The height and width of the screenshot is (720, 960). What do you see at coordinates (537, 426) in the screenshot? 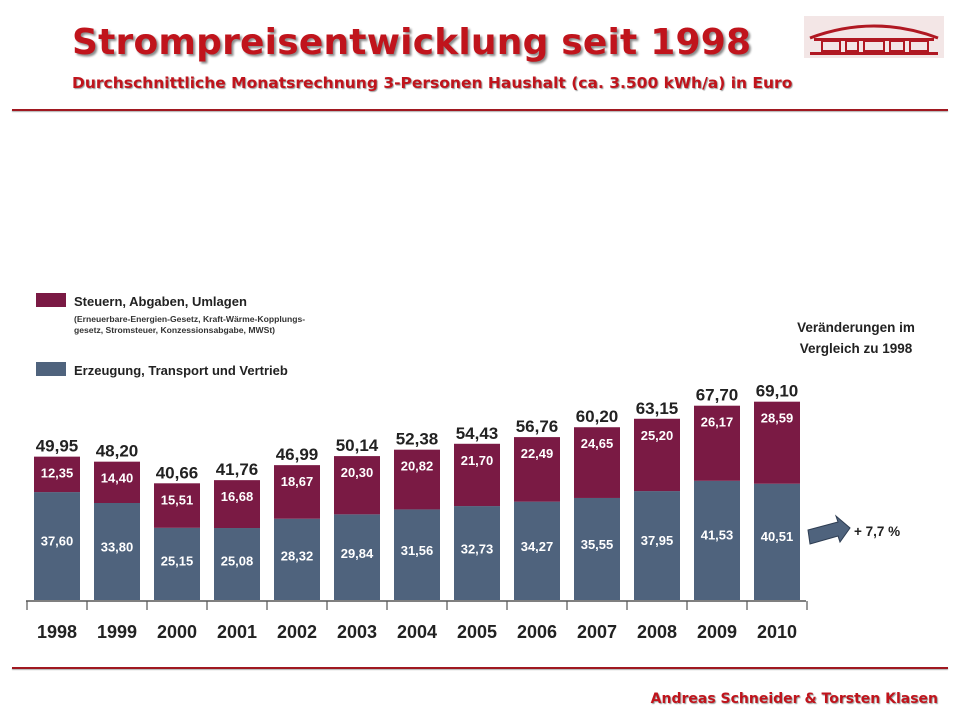
I see `label-total-2006: 56,76` at bounding box center [537, 426].